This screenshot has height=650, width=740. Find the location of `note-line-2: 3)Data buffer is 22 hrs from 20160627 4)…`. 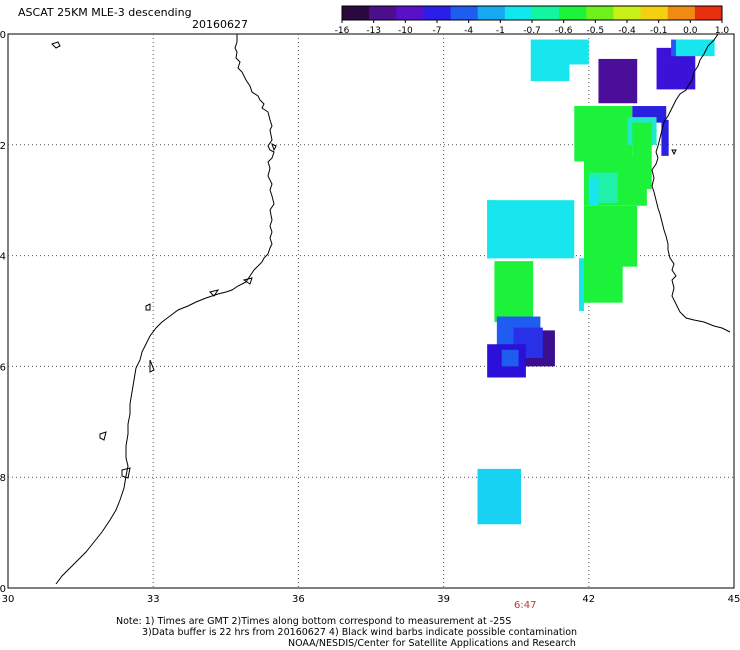

note-line-2: 3)Data buffer is 22 hrs from 20160627 4)… is located at coordinates (360, 632).